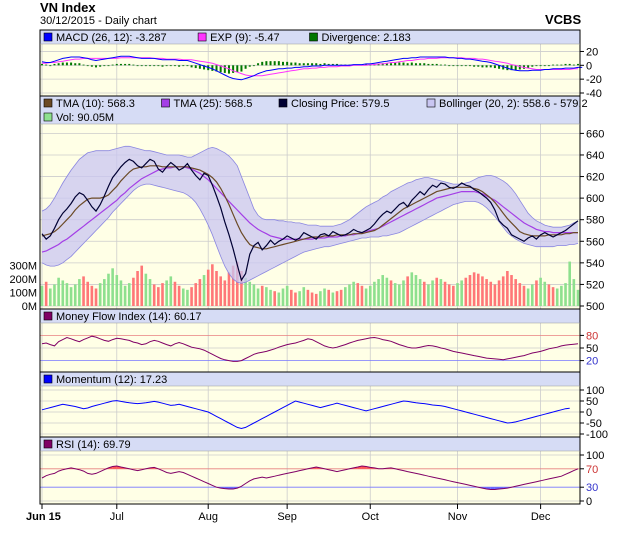  Describe the element at coordinates (370, 517) in the screenshot. I see `x-tick-label: Oct` at that location.